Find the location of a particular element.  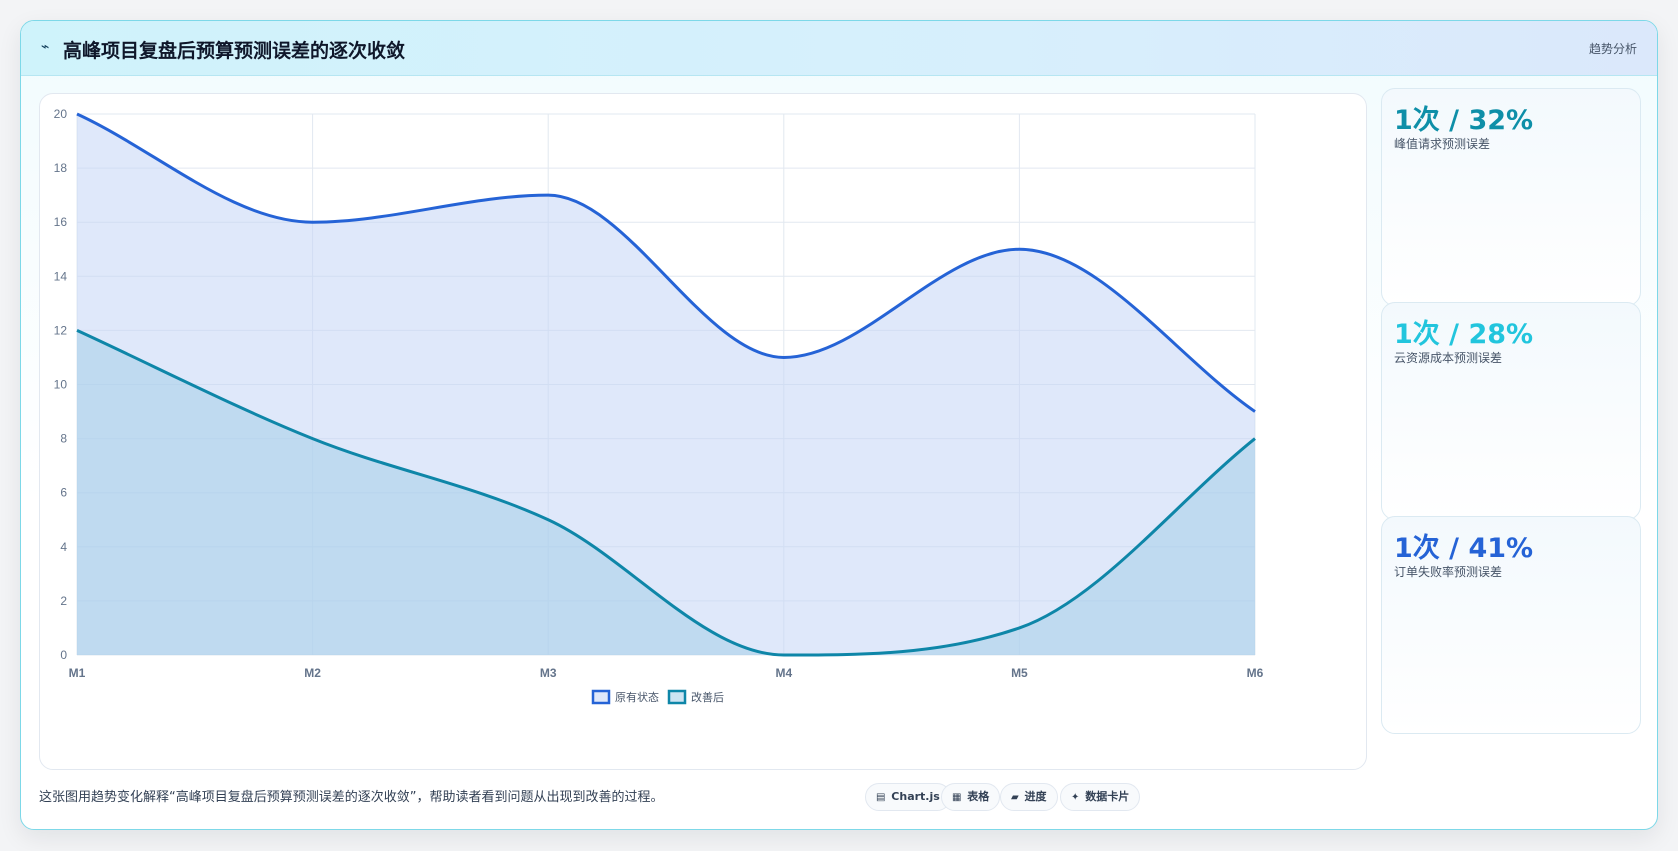

y-tick-label: 6 is located at coordinates (63, 493).